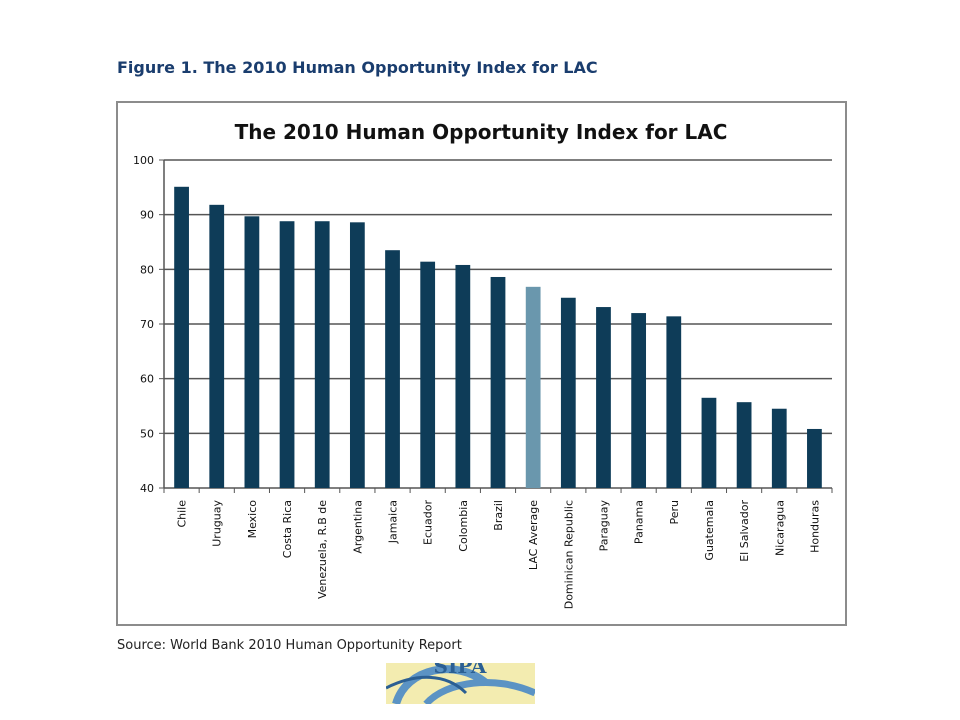 The image size is (960, 720). I want to click on x-tick-label: Nicaragua, so click(779, 528).